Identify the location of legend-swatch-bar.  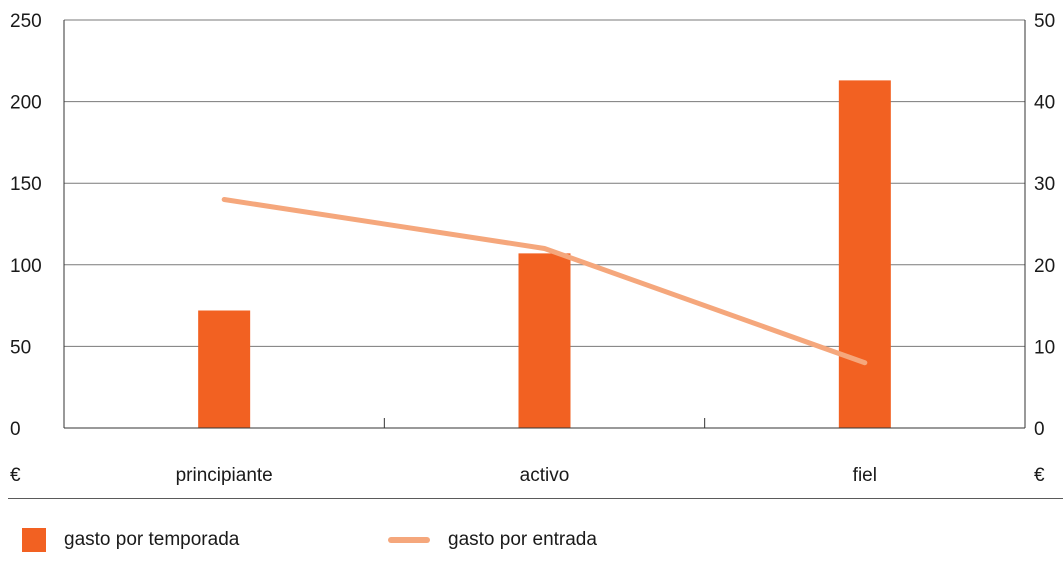
(34, 540).